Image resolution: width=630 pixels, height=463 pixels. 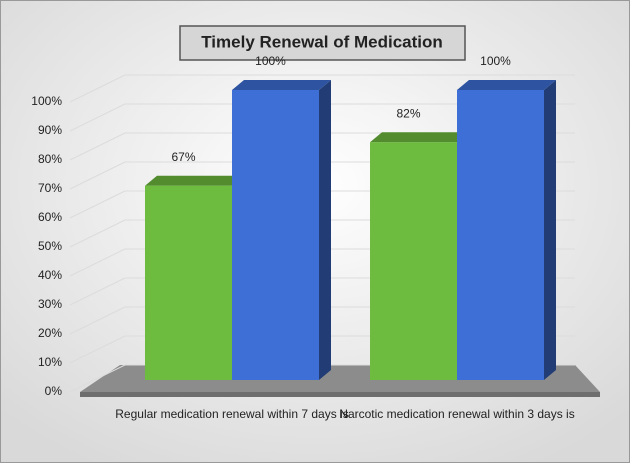 I want to click on y-tick-label: 30%, so click(x=50, y=304).